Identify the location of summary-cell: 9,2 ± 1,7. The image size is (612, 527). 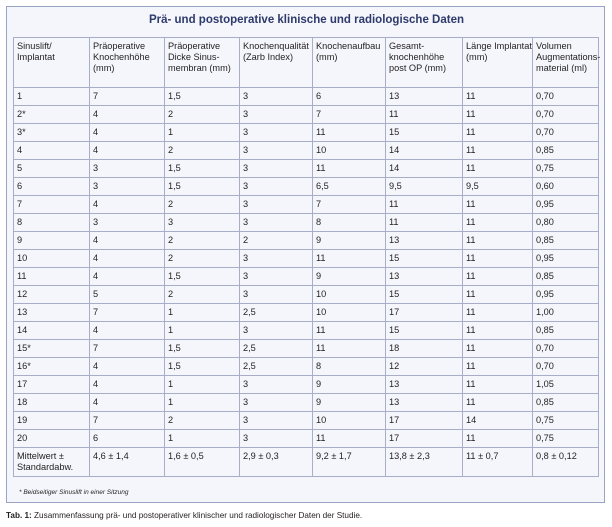
(349, 462).